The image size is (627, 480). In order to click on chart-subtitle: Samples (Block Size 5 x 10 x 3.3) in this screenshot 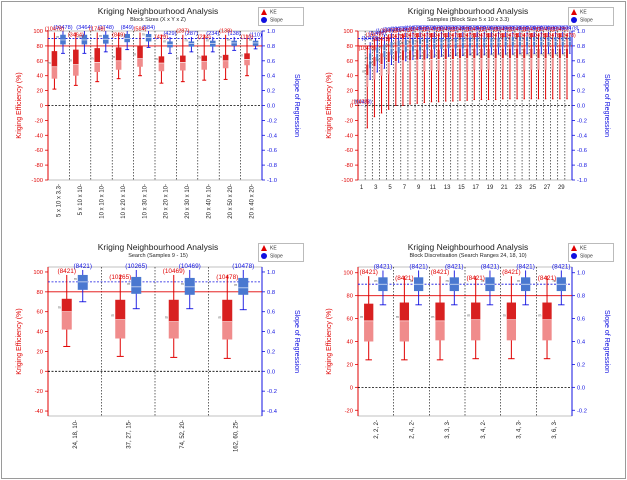, I will do `click(468, 20)`.